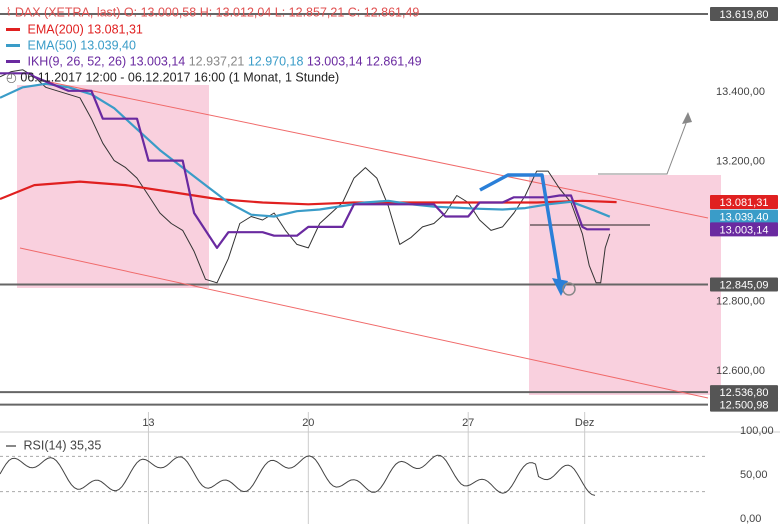  What do you see at coordinates (754, 475) in the screenshot?
I see `rsi-tick-label: 50,00` at bounding box center [754, 475].